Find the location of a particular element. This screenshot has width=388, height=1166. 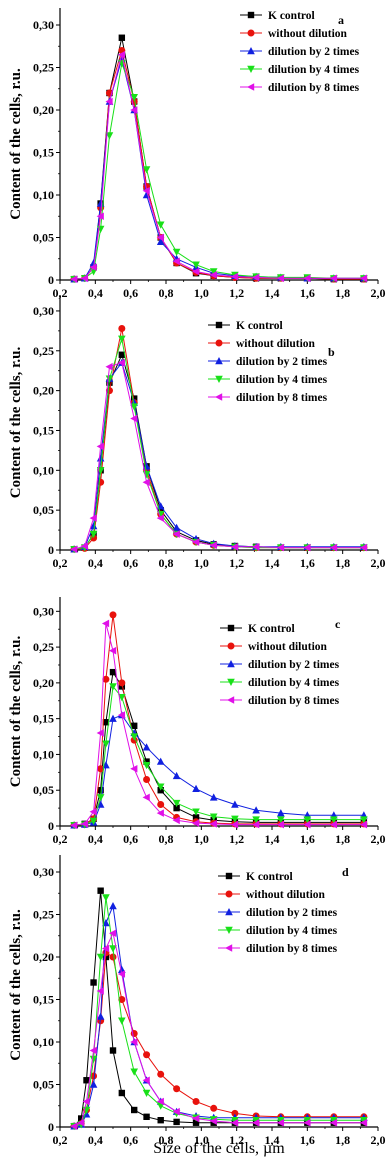

x-tick-label: 2,0 is located at coordinates (378, 293).